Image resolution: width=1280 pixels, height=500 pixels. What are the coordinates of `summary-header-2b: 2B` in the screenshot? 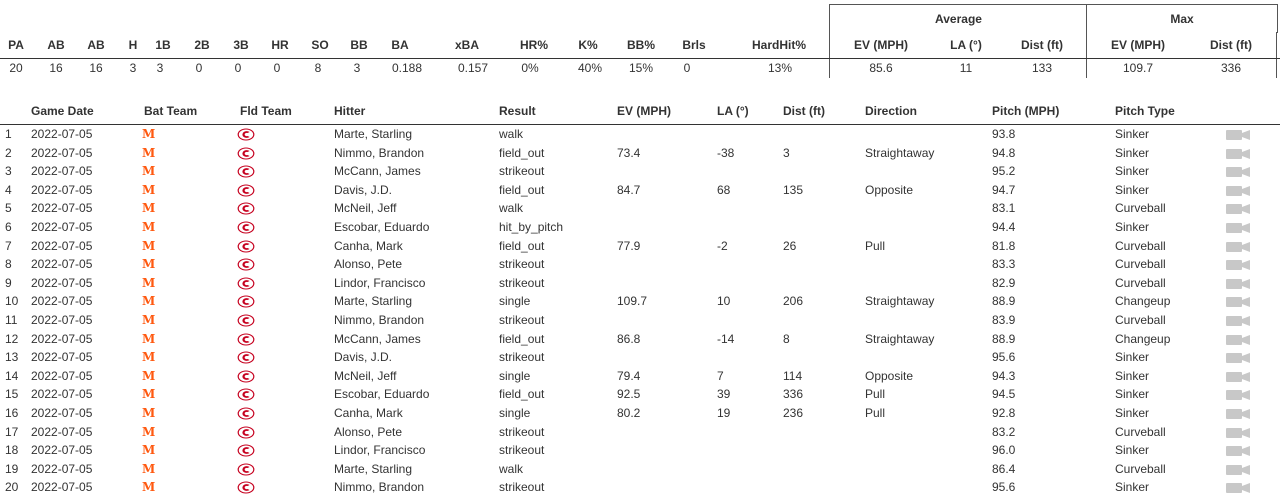 It's located at (202, 45).